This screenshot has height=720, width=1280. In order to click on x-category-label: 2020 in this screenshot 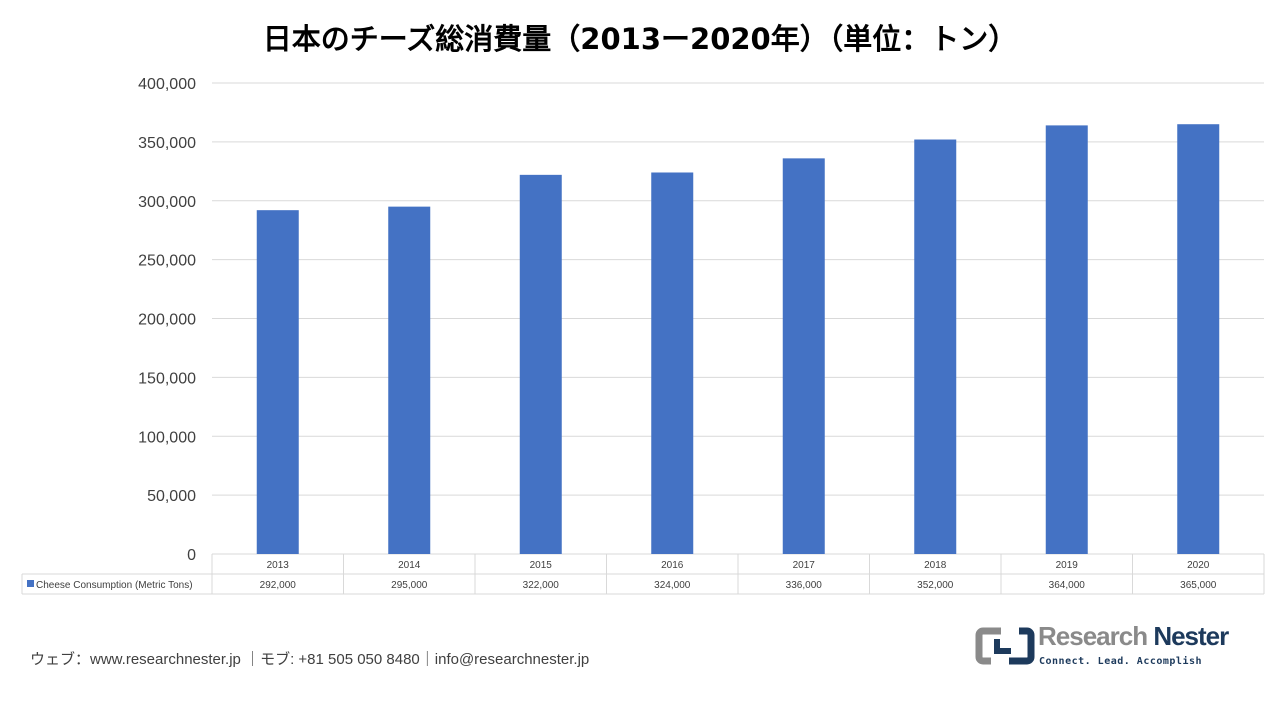, I will do `click(1198, 565)`.